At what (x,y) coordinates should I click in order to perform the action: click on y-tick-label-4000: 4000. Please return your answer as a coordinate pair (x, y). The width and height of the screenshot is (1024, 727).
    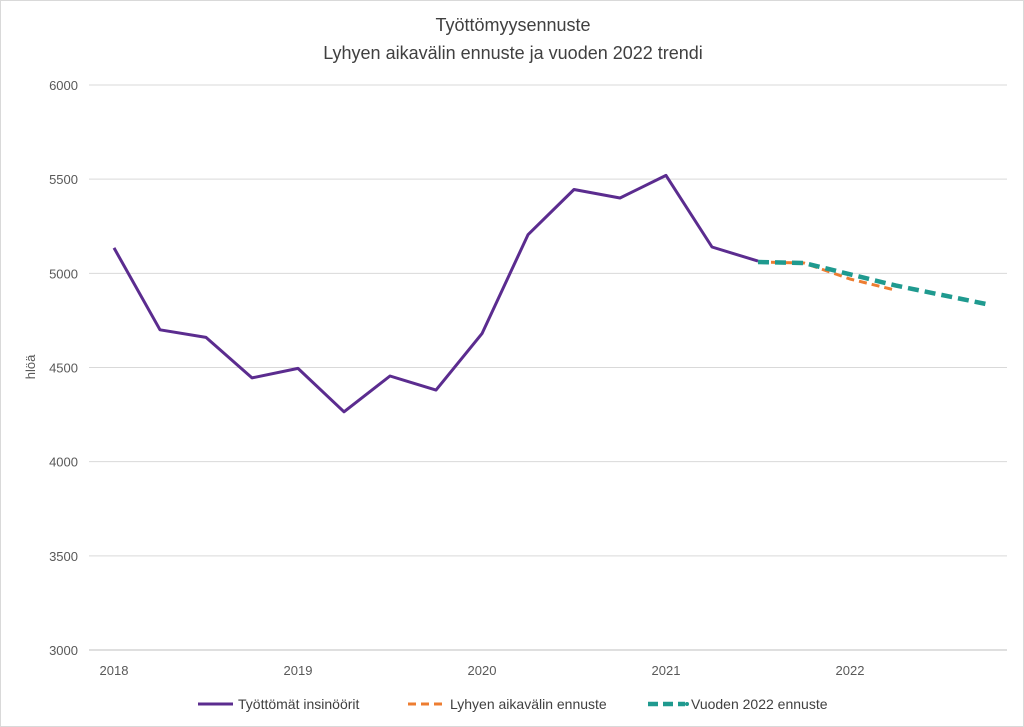
    Looking at the image, I should click on (63, 462).